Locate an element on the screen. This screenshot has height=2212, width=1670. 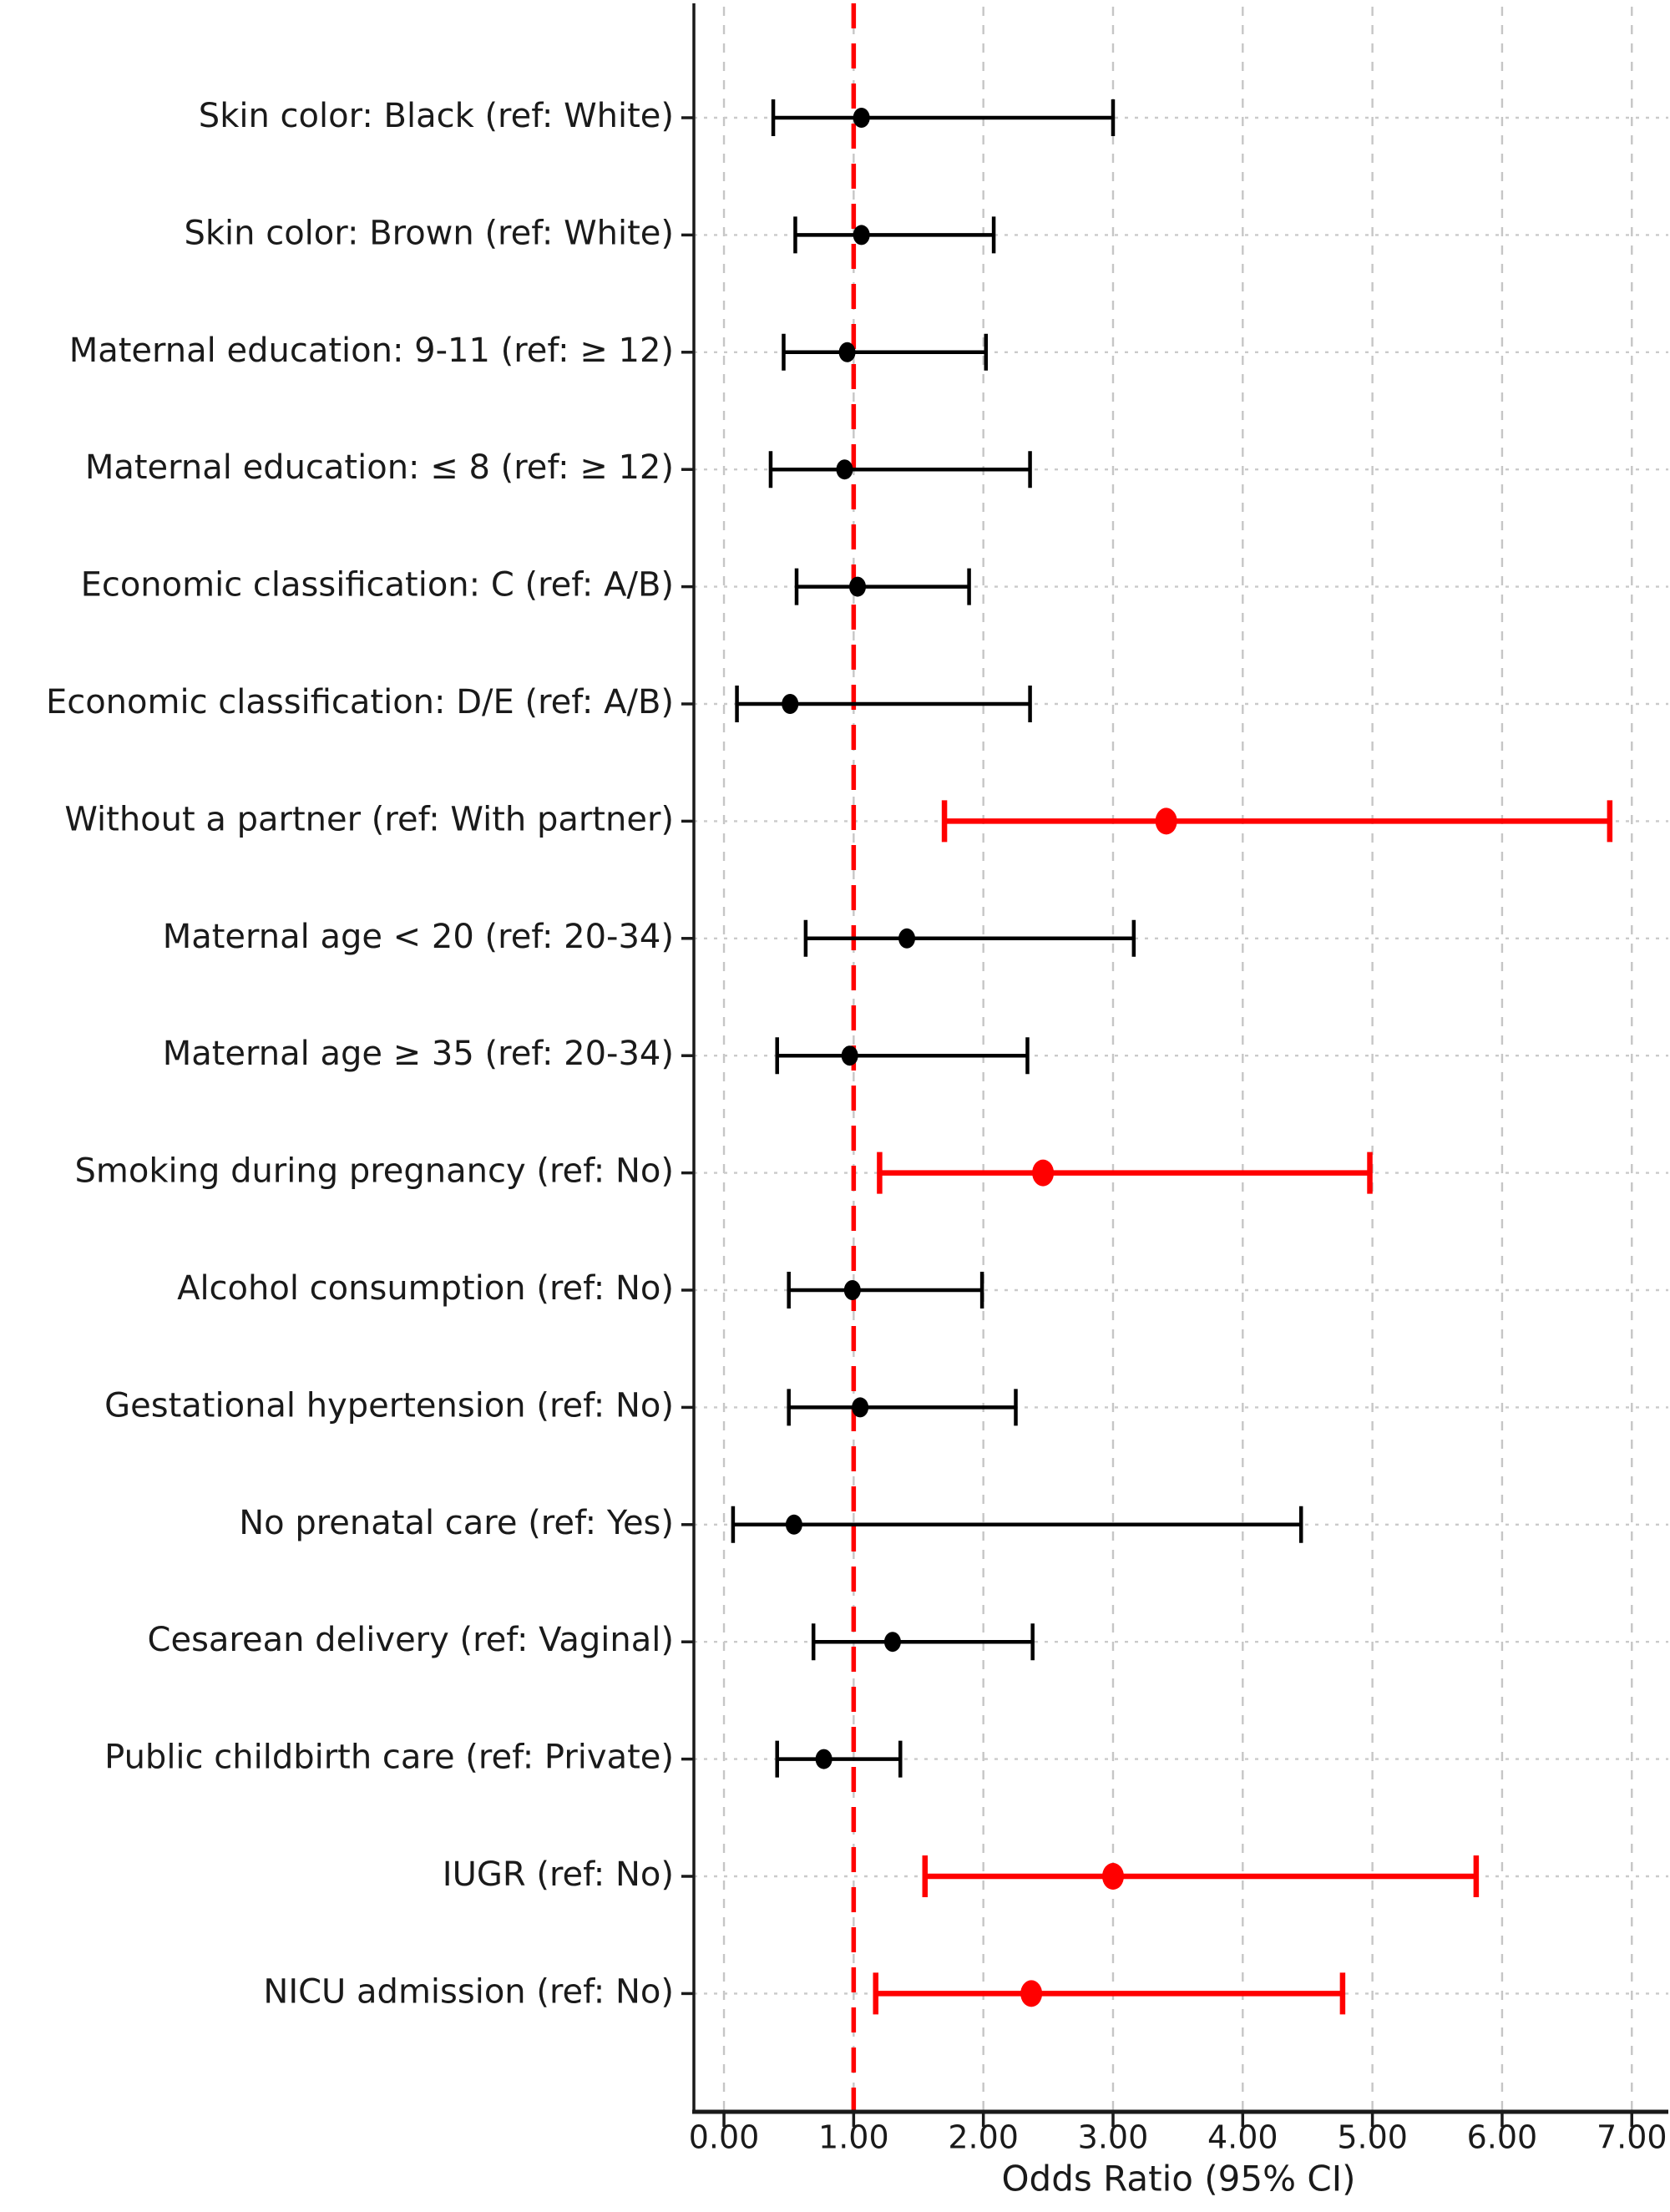
row-label: Maternal age < 20 (ref: 20-34) is located at coordinates (418, 937).